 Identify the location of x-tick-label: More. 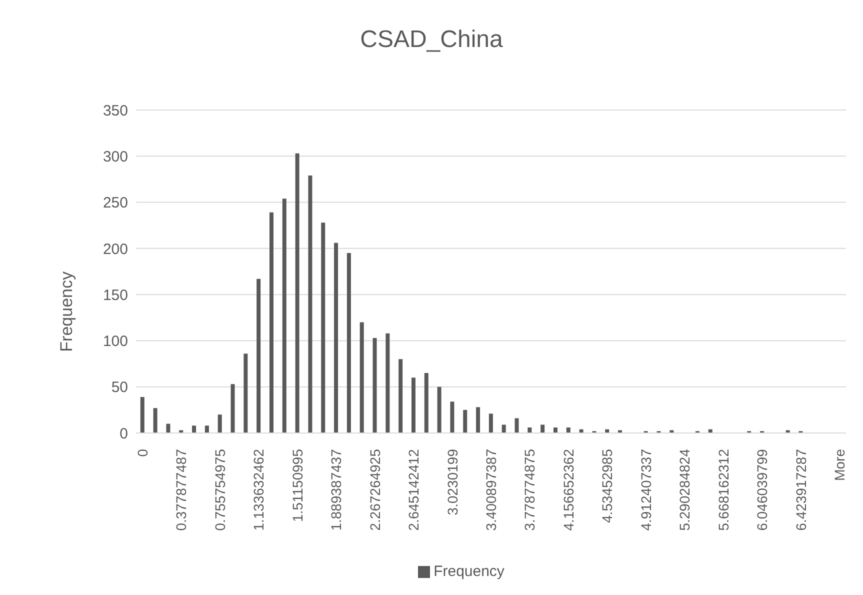
(840, 464).